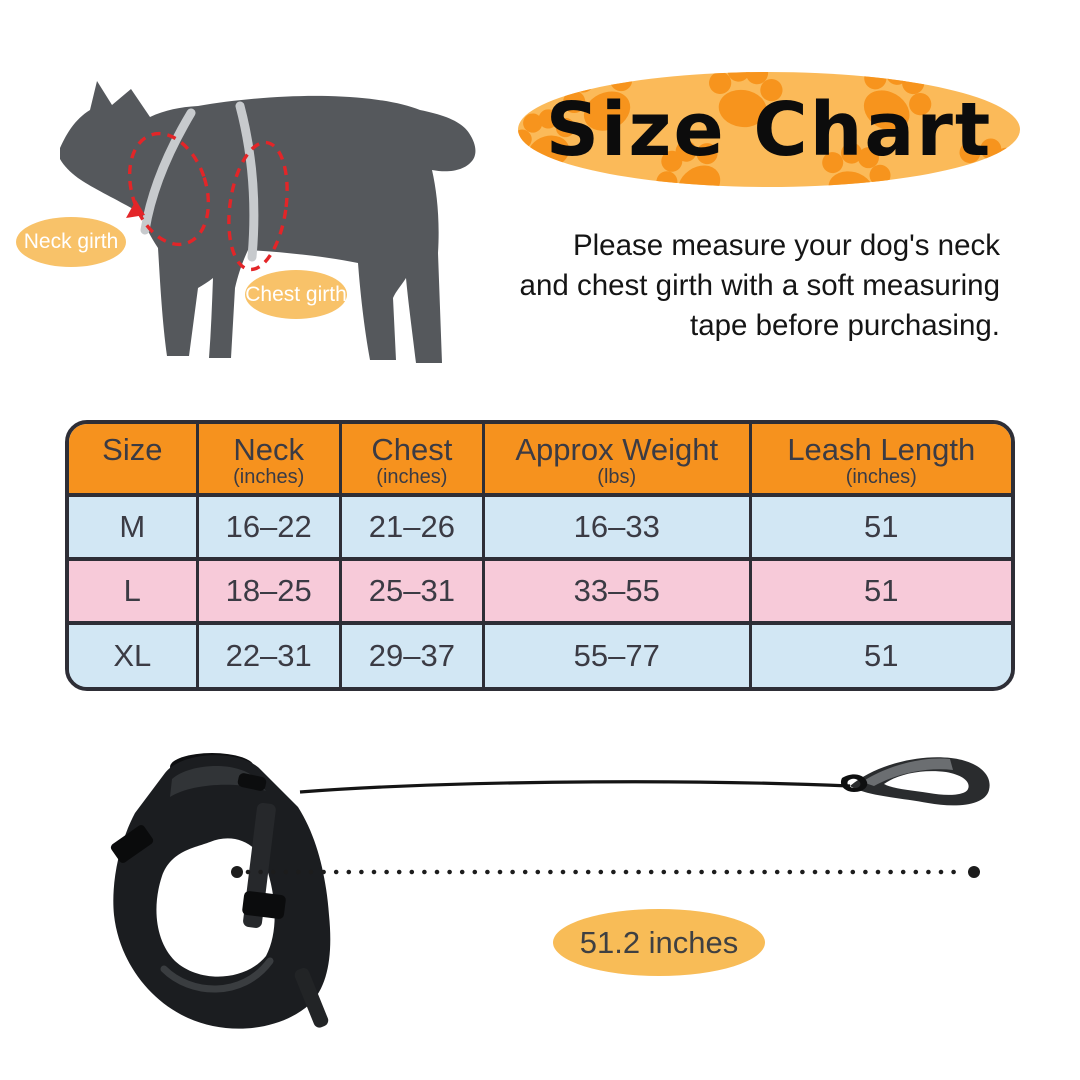 This screenshot has height=1080, width=1080. What do you see at coordinates (199, 181) in the screenshot?
I see `harness-straps-on-dog` at bounding box center [199, 181].